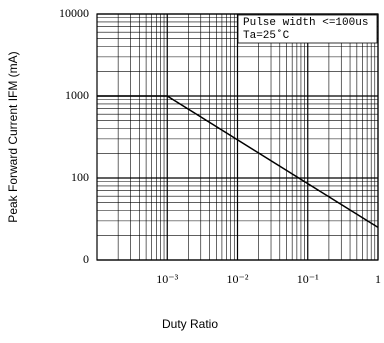  I want to click on annotation: Ta=25˚C, so click(266, 35).